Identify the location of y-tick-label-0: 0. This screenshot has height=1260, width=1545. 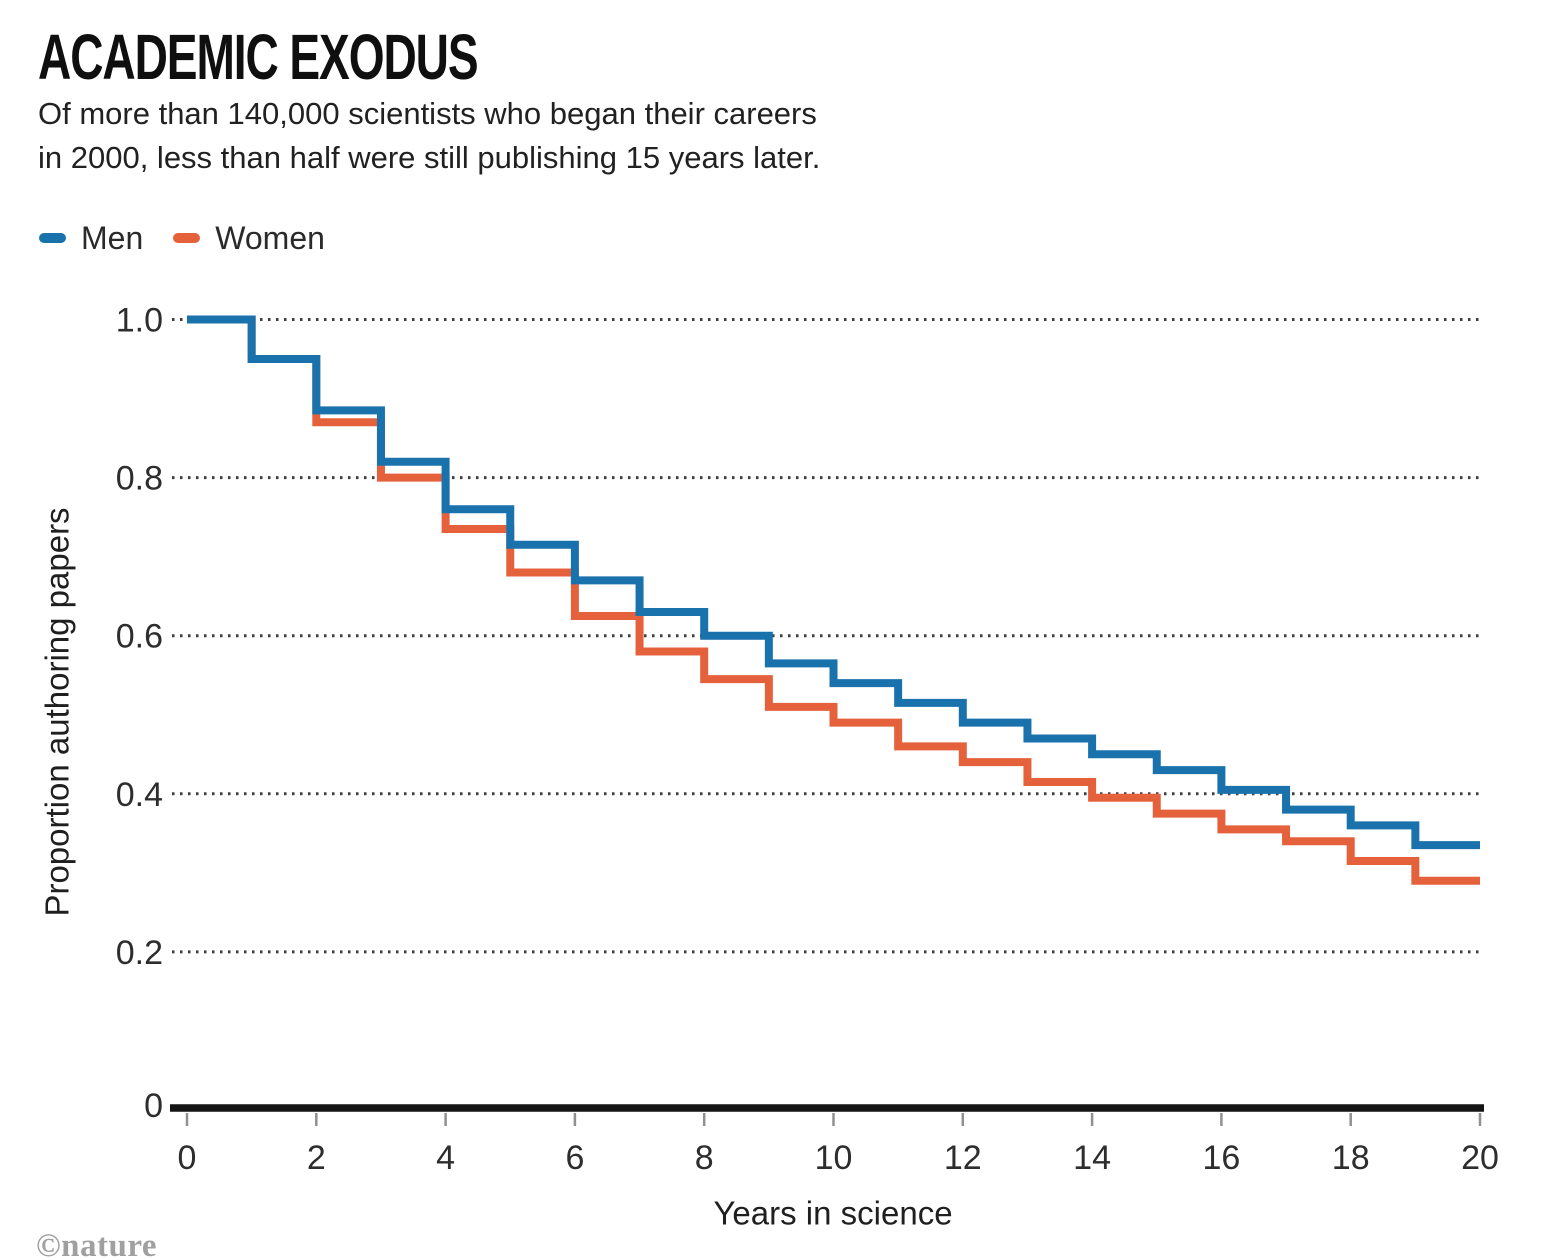
(153, 1106).